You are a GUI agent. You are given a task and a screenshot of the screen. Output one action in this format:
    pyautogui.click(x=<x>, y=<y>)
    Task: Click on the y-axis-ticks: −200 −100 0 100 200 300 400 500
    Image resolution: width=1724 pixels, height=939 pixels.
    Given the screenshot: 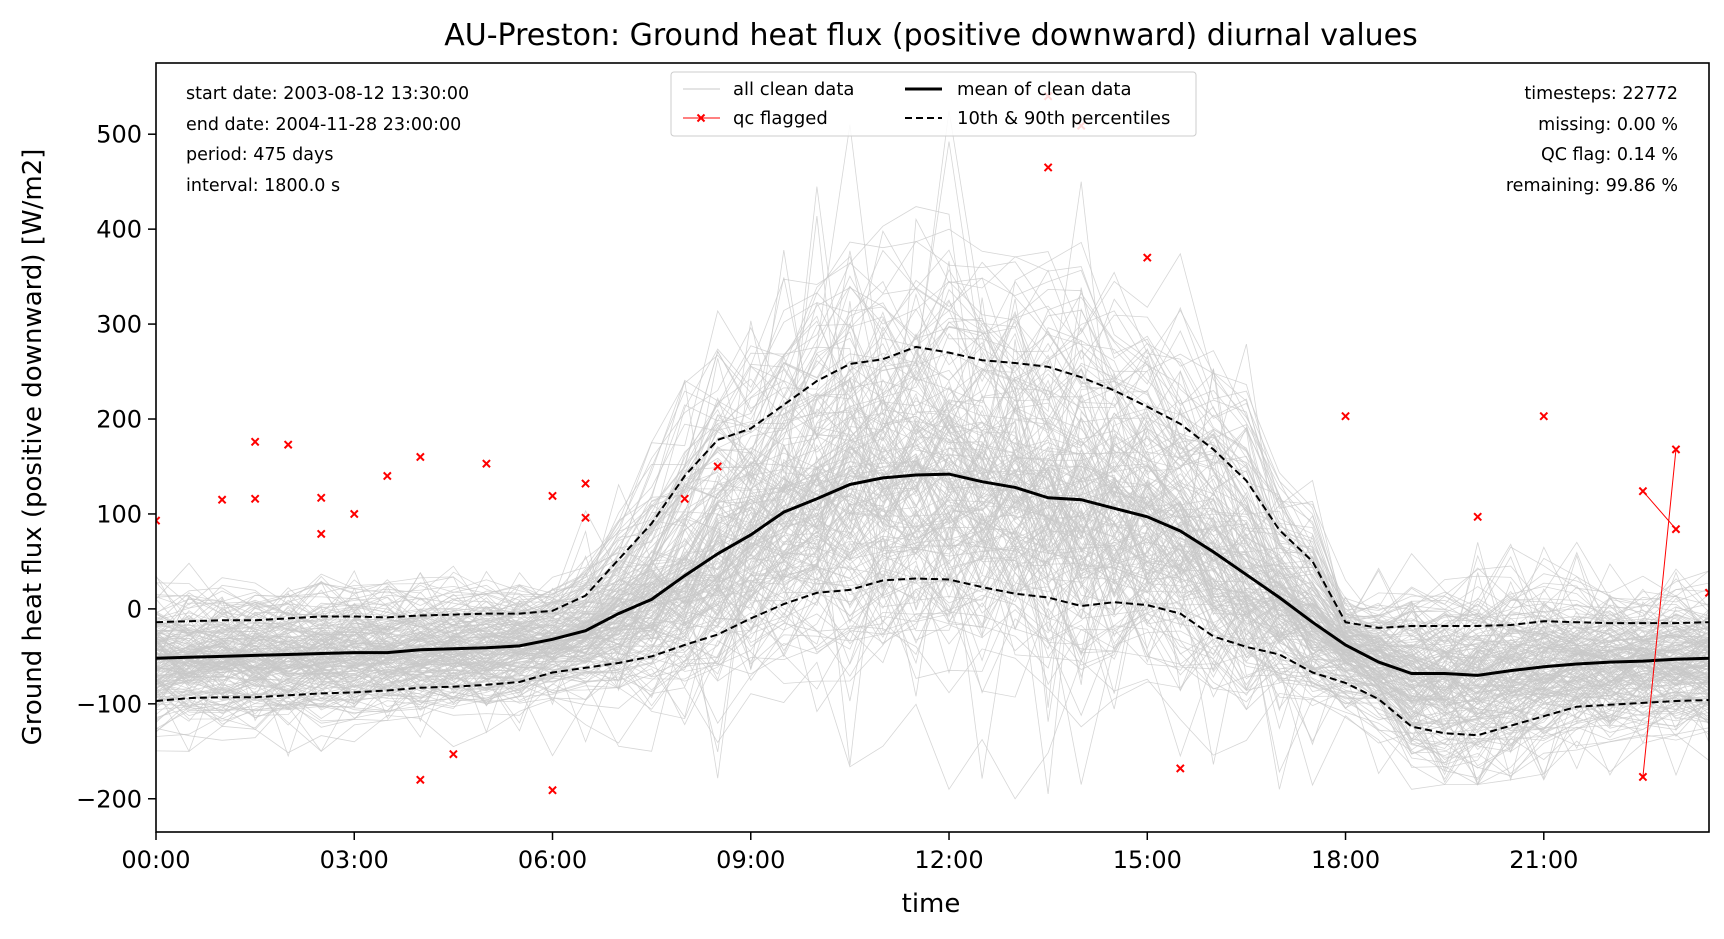 What is the action you would take?
    pyautogui.click(x=116, y=467)
    